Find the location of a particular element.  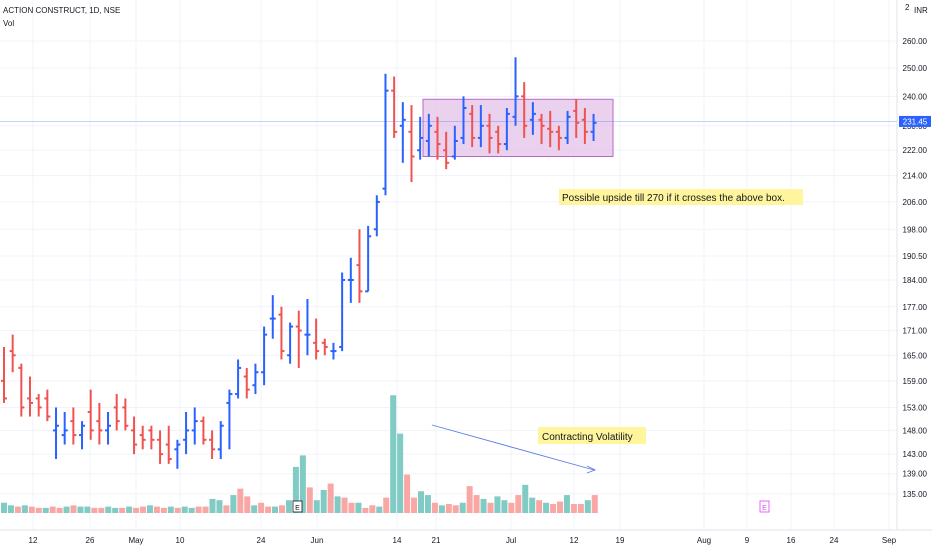

x-tick-label: Aug is located at coordinates (704, 540).